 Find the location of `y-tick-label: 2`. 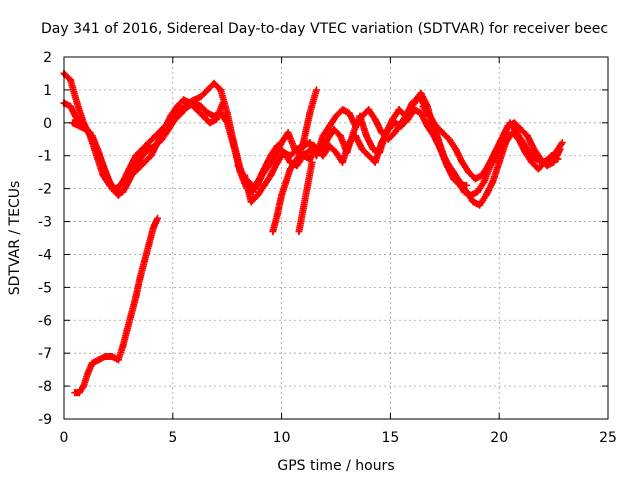

y-tick-label: 2 is located at coordinates (47, 58).